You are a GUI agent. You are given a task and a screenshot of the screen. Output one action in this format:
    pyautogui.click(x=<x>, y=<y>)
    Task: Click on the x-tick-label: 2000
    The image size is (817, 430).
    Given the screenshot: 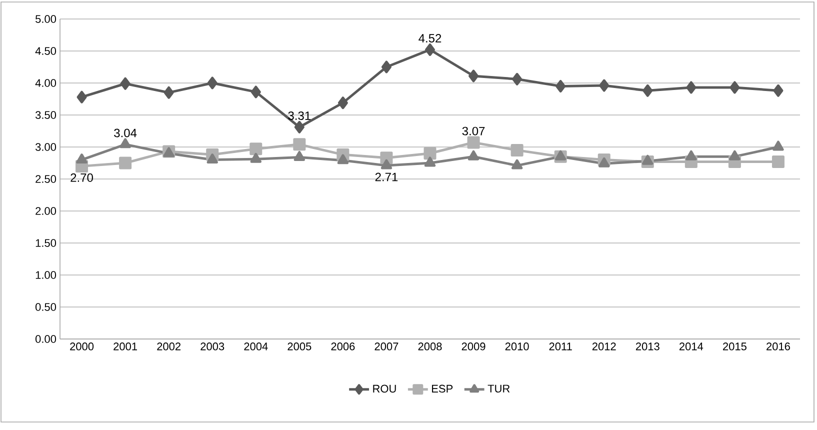 What is the action you would take?
    pyautogui.click(x=82, y=346)
    